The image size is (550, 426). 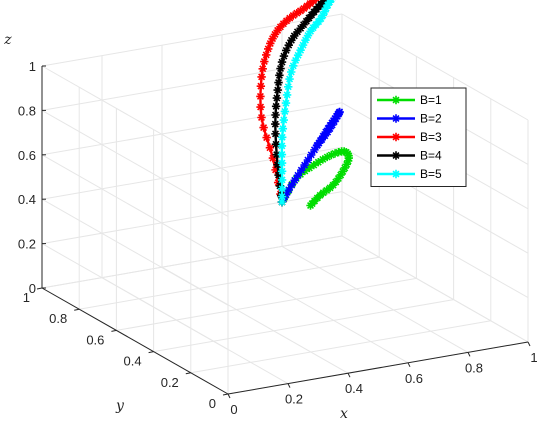 I want to click on y-axis-label: y, so click(x=120, y=406).